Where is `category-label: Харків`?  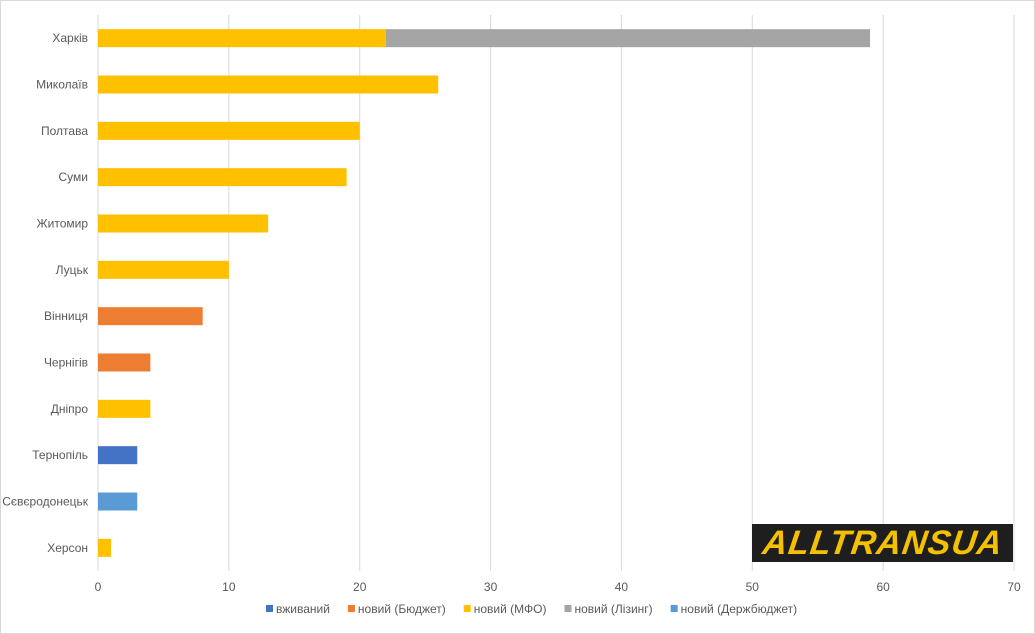 category-label: Харків is located at coordinates (70, 38).